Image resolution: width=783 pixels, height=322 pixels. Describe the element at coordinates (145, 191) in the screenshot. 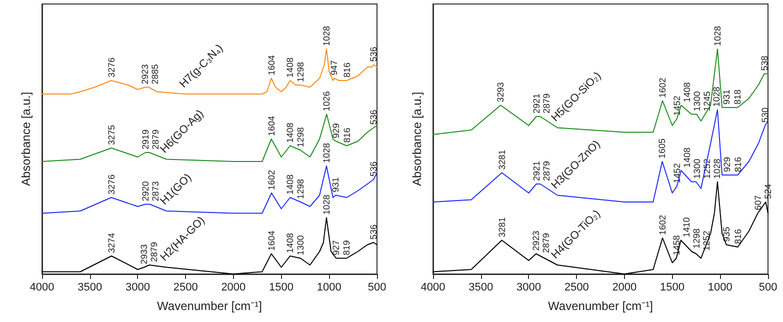

I see `annotation: 2920` at that location.